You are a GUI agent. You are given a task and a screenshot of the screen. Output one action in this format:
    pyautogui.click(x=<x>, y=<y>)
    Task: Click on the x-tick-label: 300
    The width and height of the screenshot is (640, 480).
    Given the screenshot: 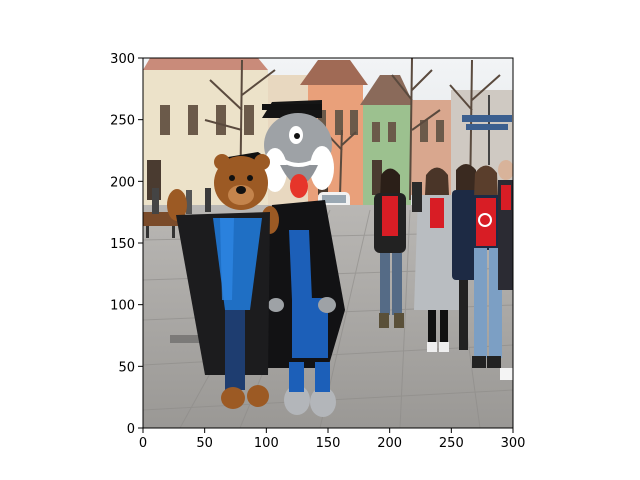 What is the action you would take?
    pyautogui.click(x=513, y=443)
    